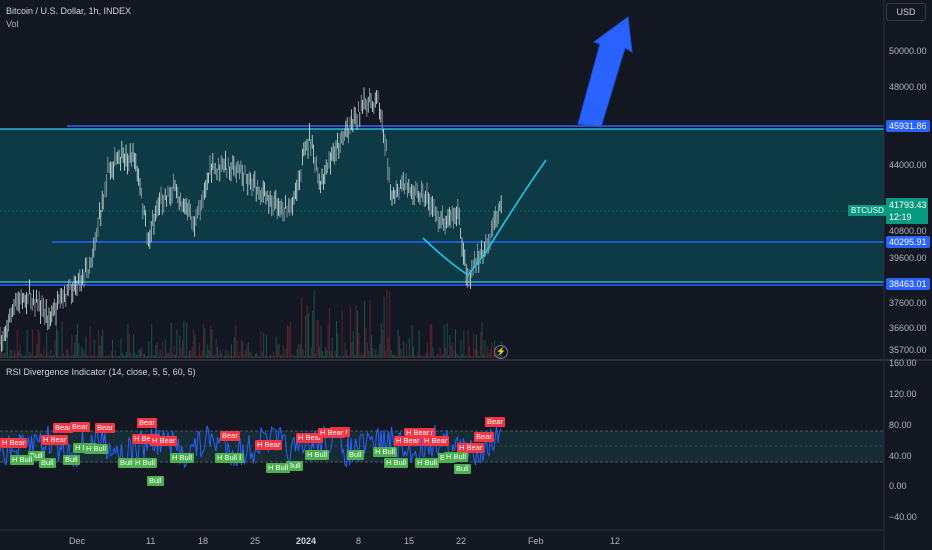 This screenshot has height=550, width=932. Describe the element at coordinates (69, 11) in the screenshot. I see `symbol-legend: Bitcoin / U.S. Dollar, 1h, INDEX` at that location.